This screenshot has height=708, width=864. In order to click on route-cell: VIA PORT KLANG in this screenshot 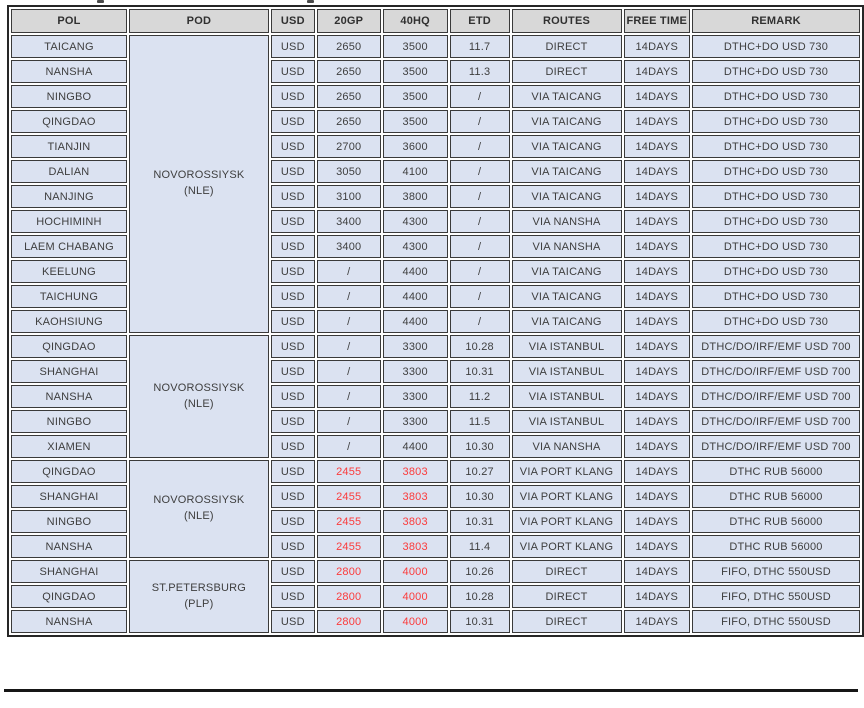, I will do `click(566, 521)`.